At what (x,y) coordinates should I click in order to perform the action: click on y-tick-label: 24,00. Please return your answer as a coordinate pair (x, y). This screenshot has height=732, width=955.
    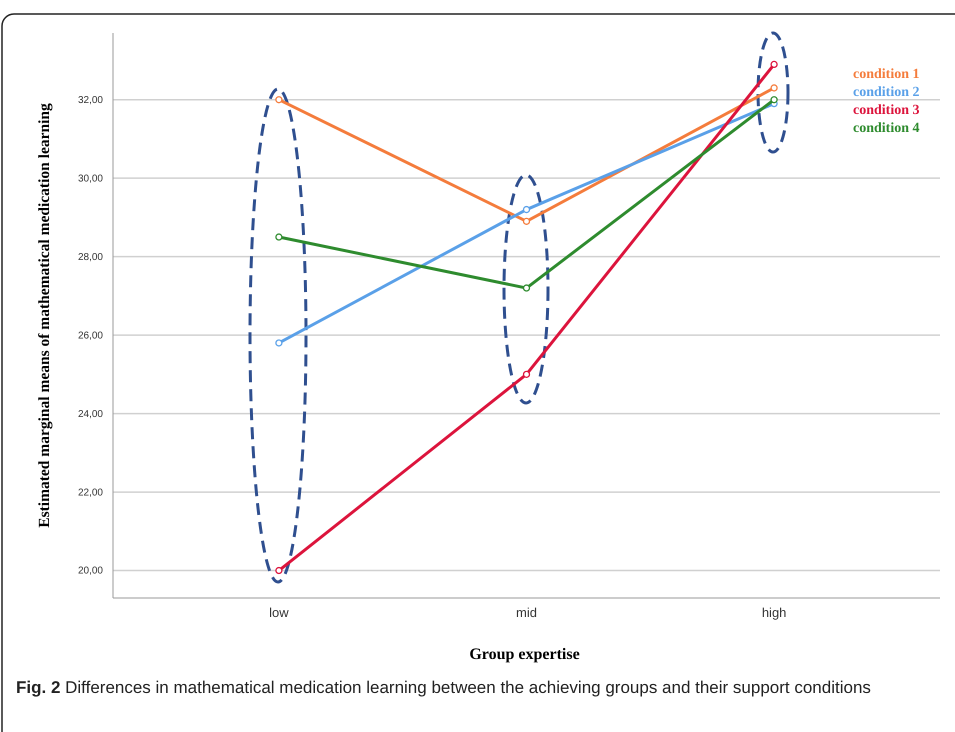
    Looking at the image, I should click on (91, 414).